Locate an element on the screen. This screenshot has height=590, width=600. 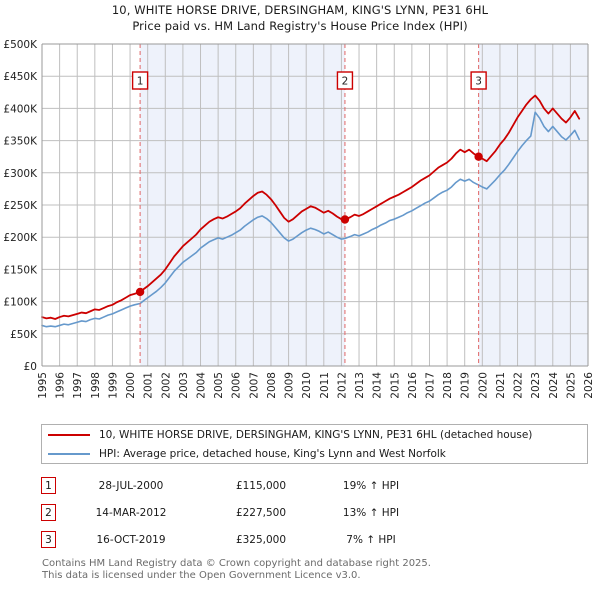
y-axis-tick-label: £0 is located at coordinates (30, 367).